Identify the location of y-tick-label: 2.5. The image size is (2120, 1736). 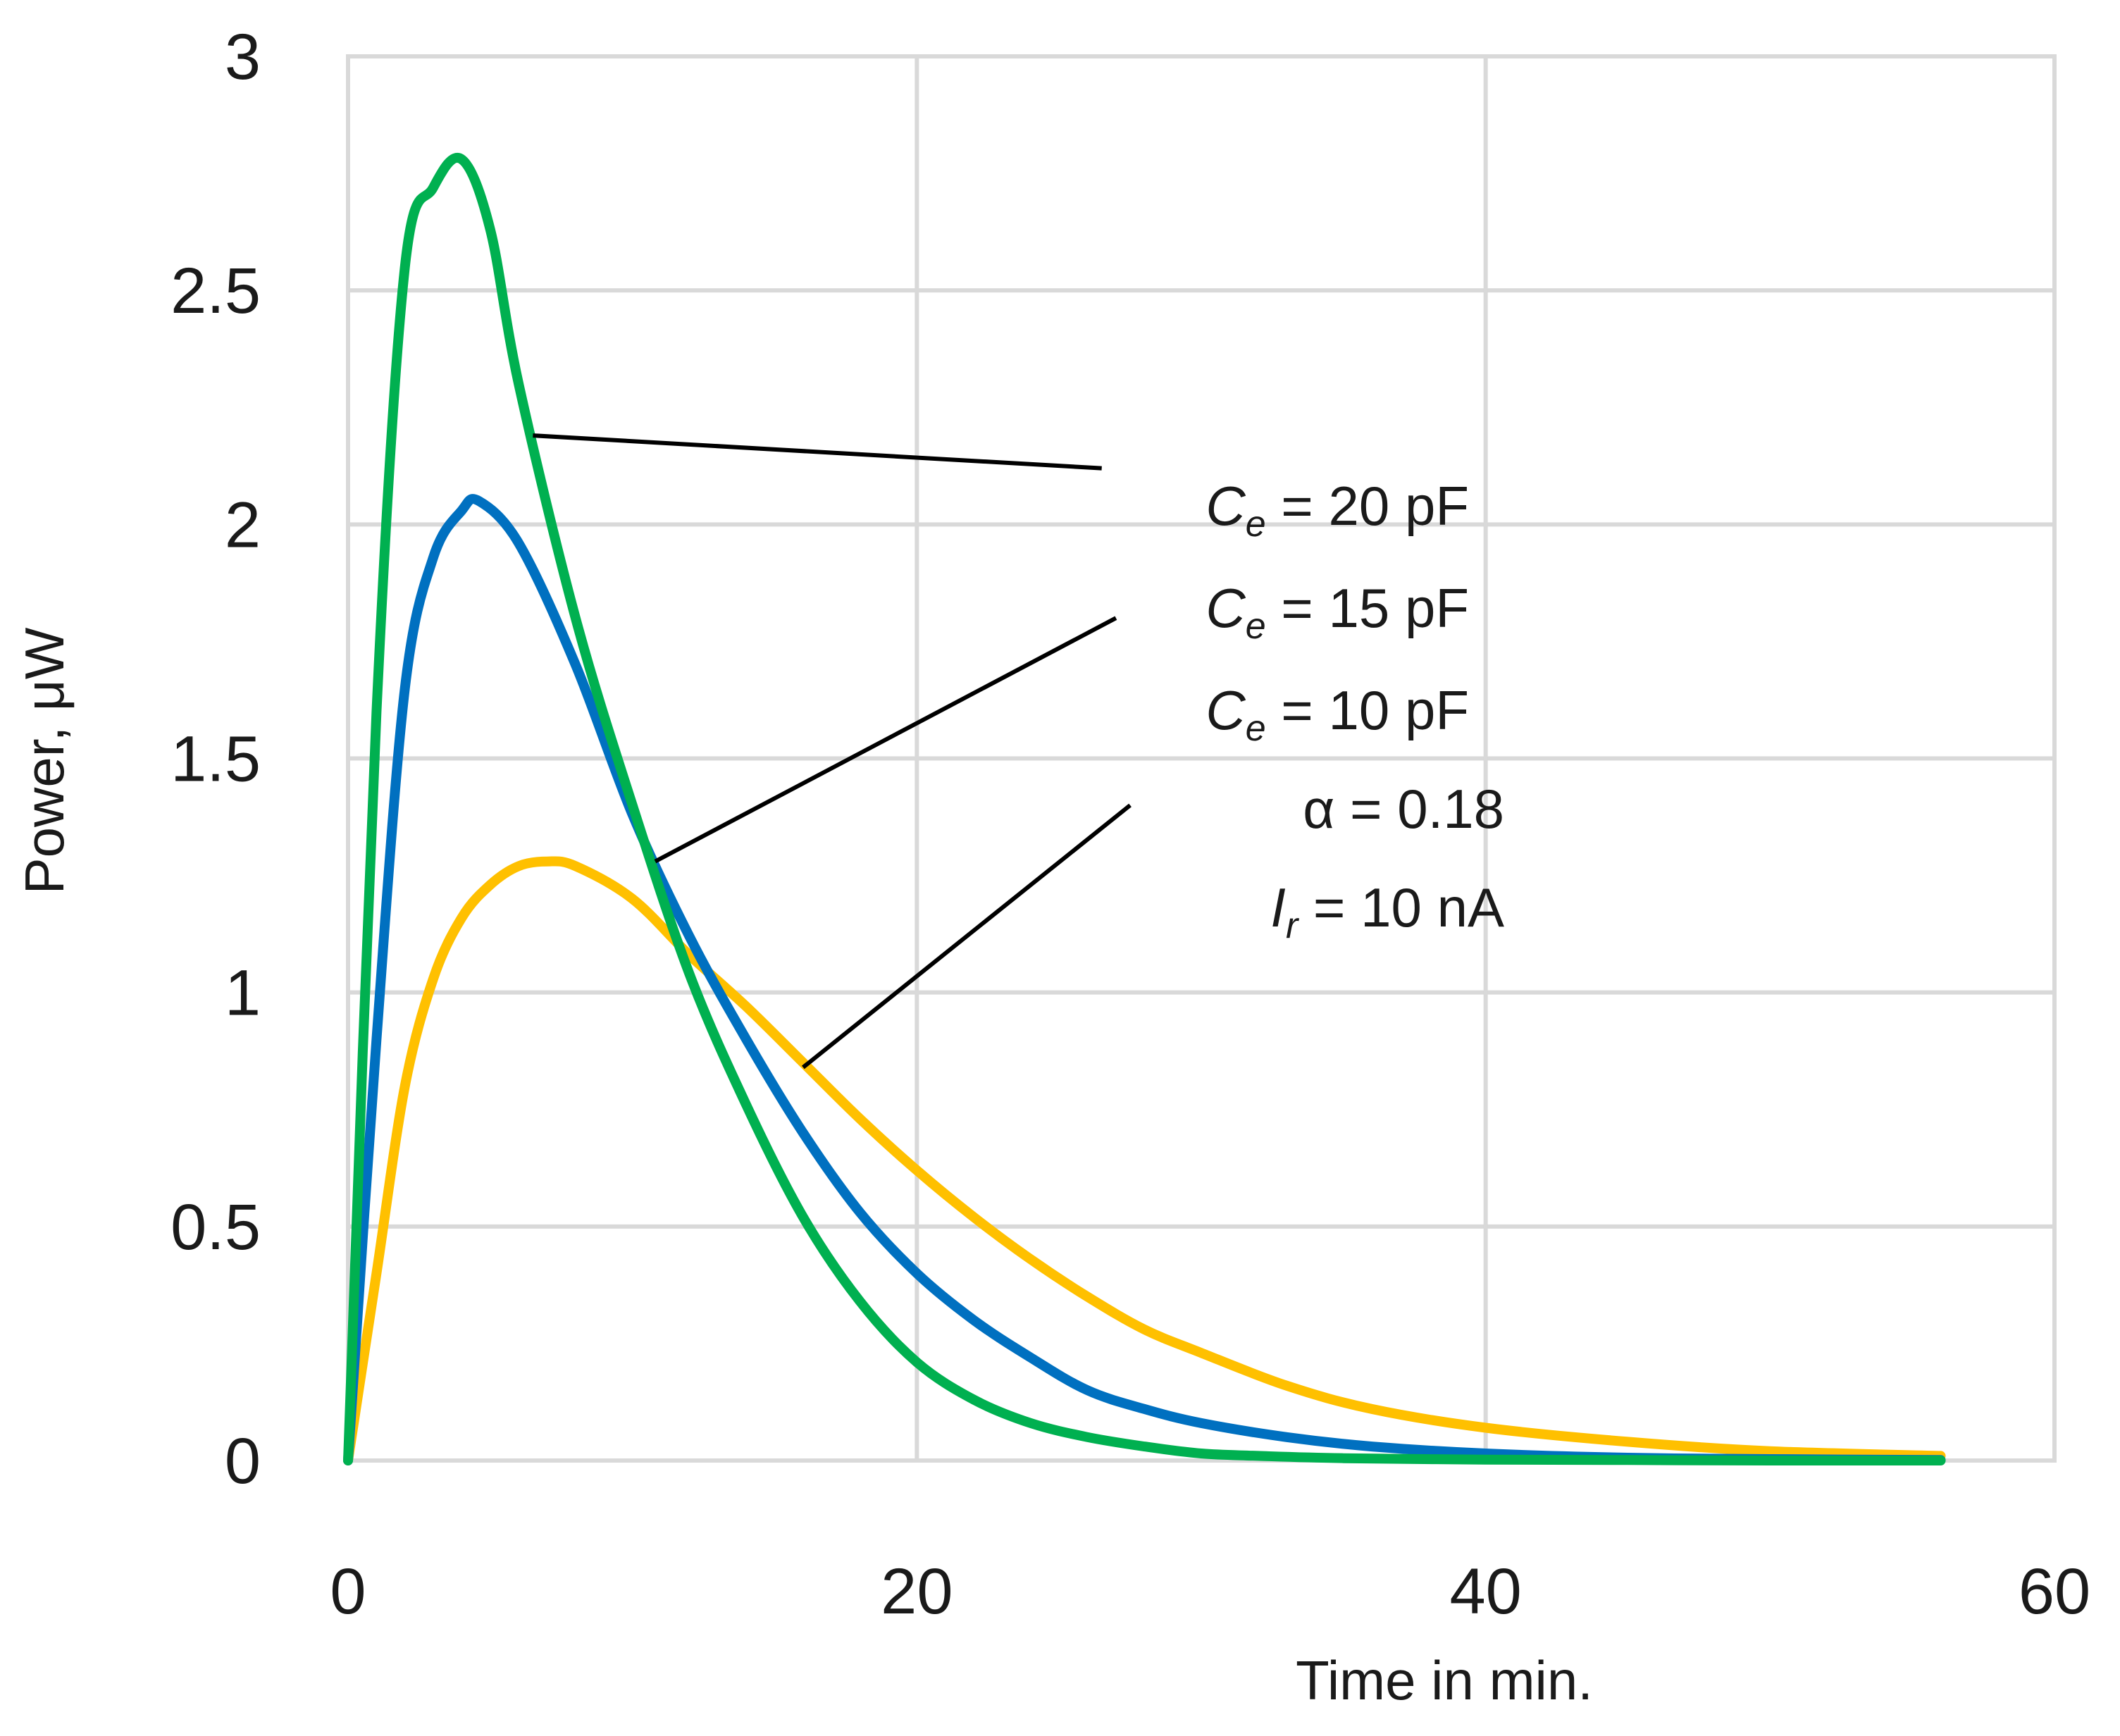
(216, 291).